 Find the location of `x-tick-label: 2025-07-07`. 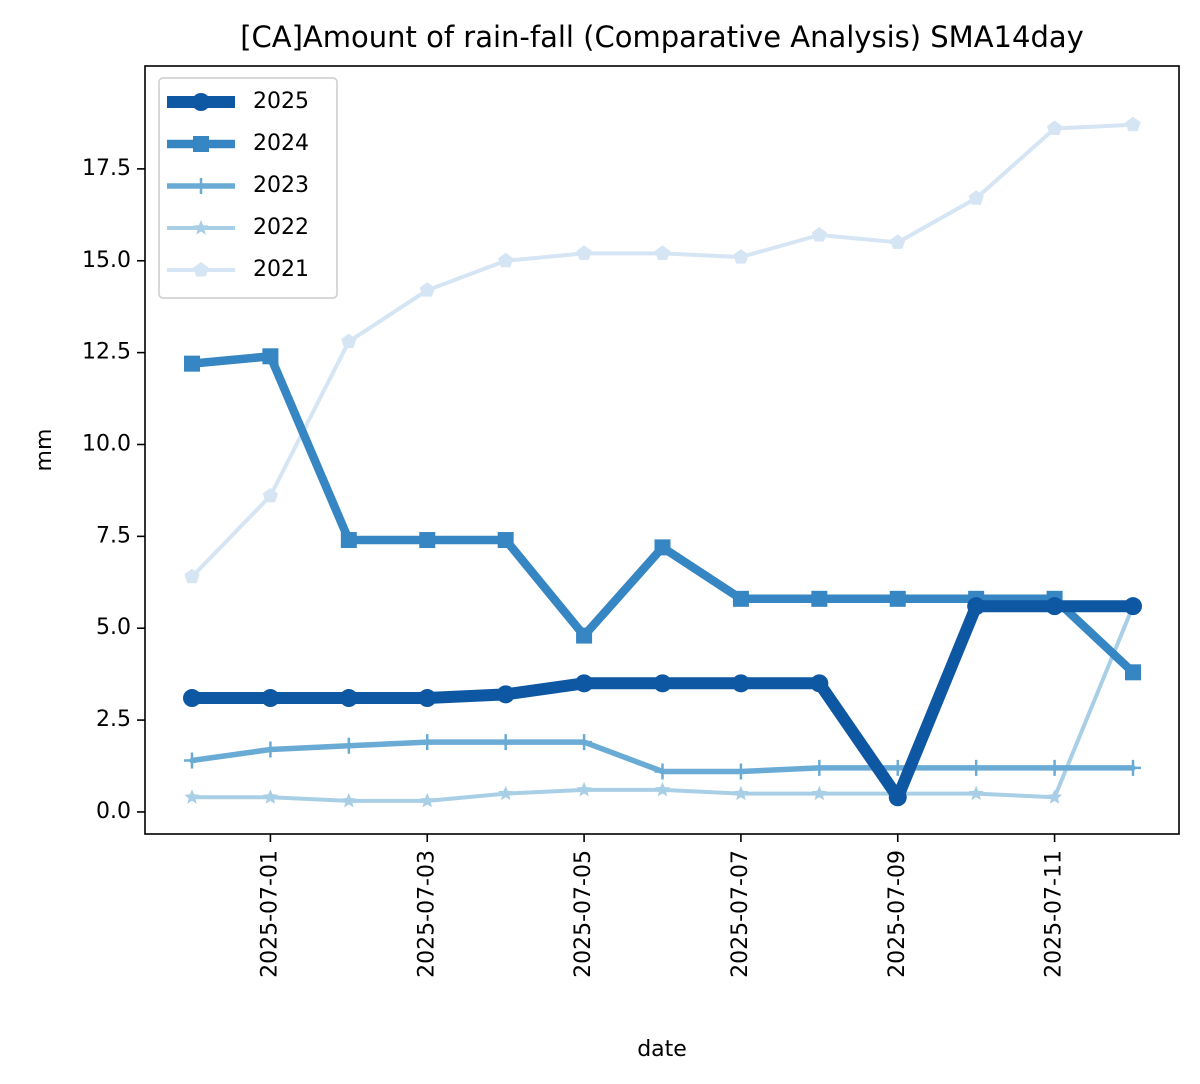

x-tick-label: 2025-07-07 is located at coordinates (740, 914).